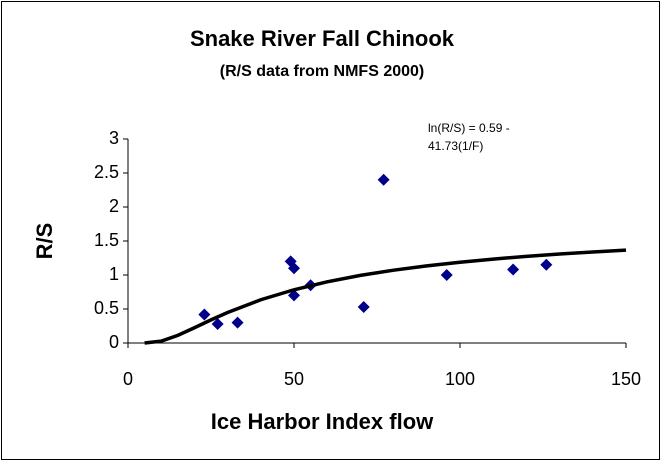  What do you see at coordinates (455, 146) in the screenshot?
I see `annotation-line: 41.73(1/F)` at bounding box center [455, 146].